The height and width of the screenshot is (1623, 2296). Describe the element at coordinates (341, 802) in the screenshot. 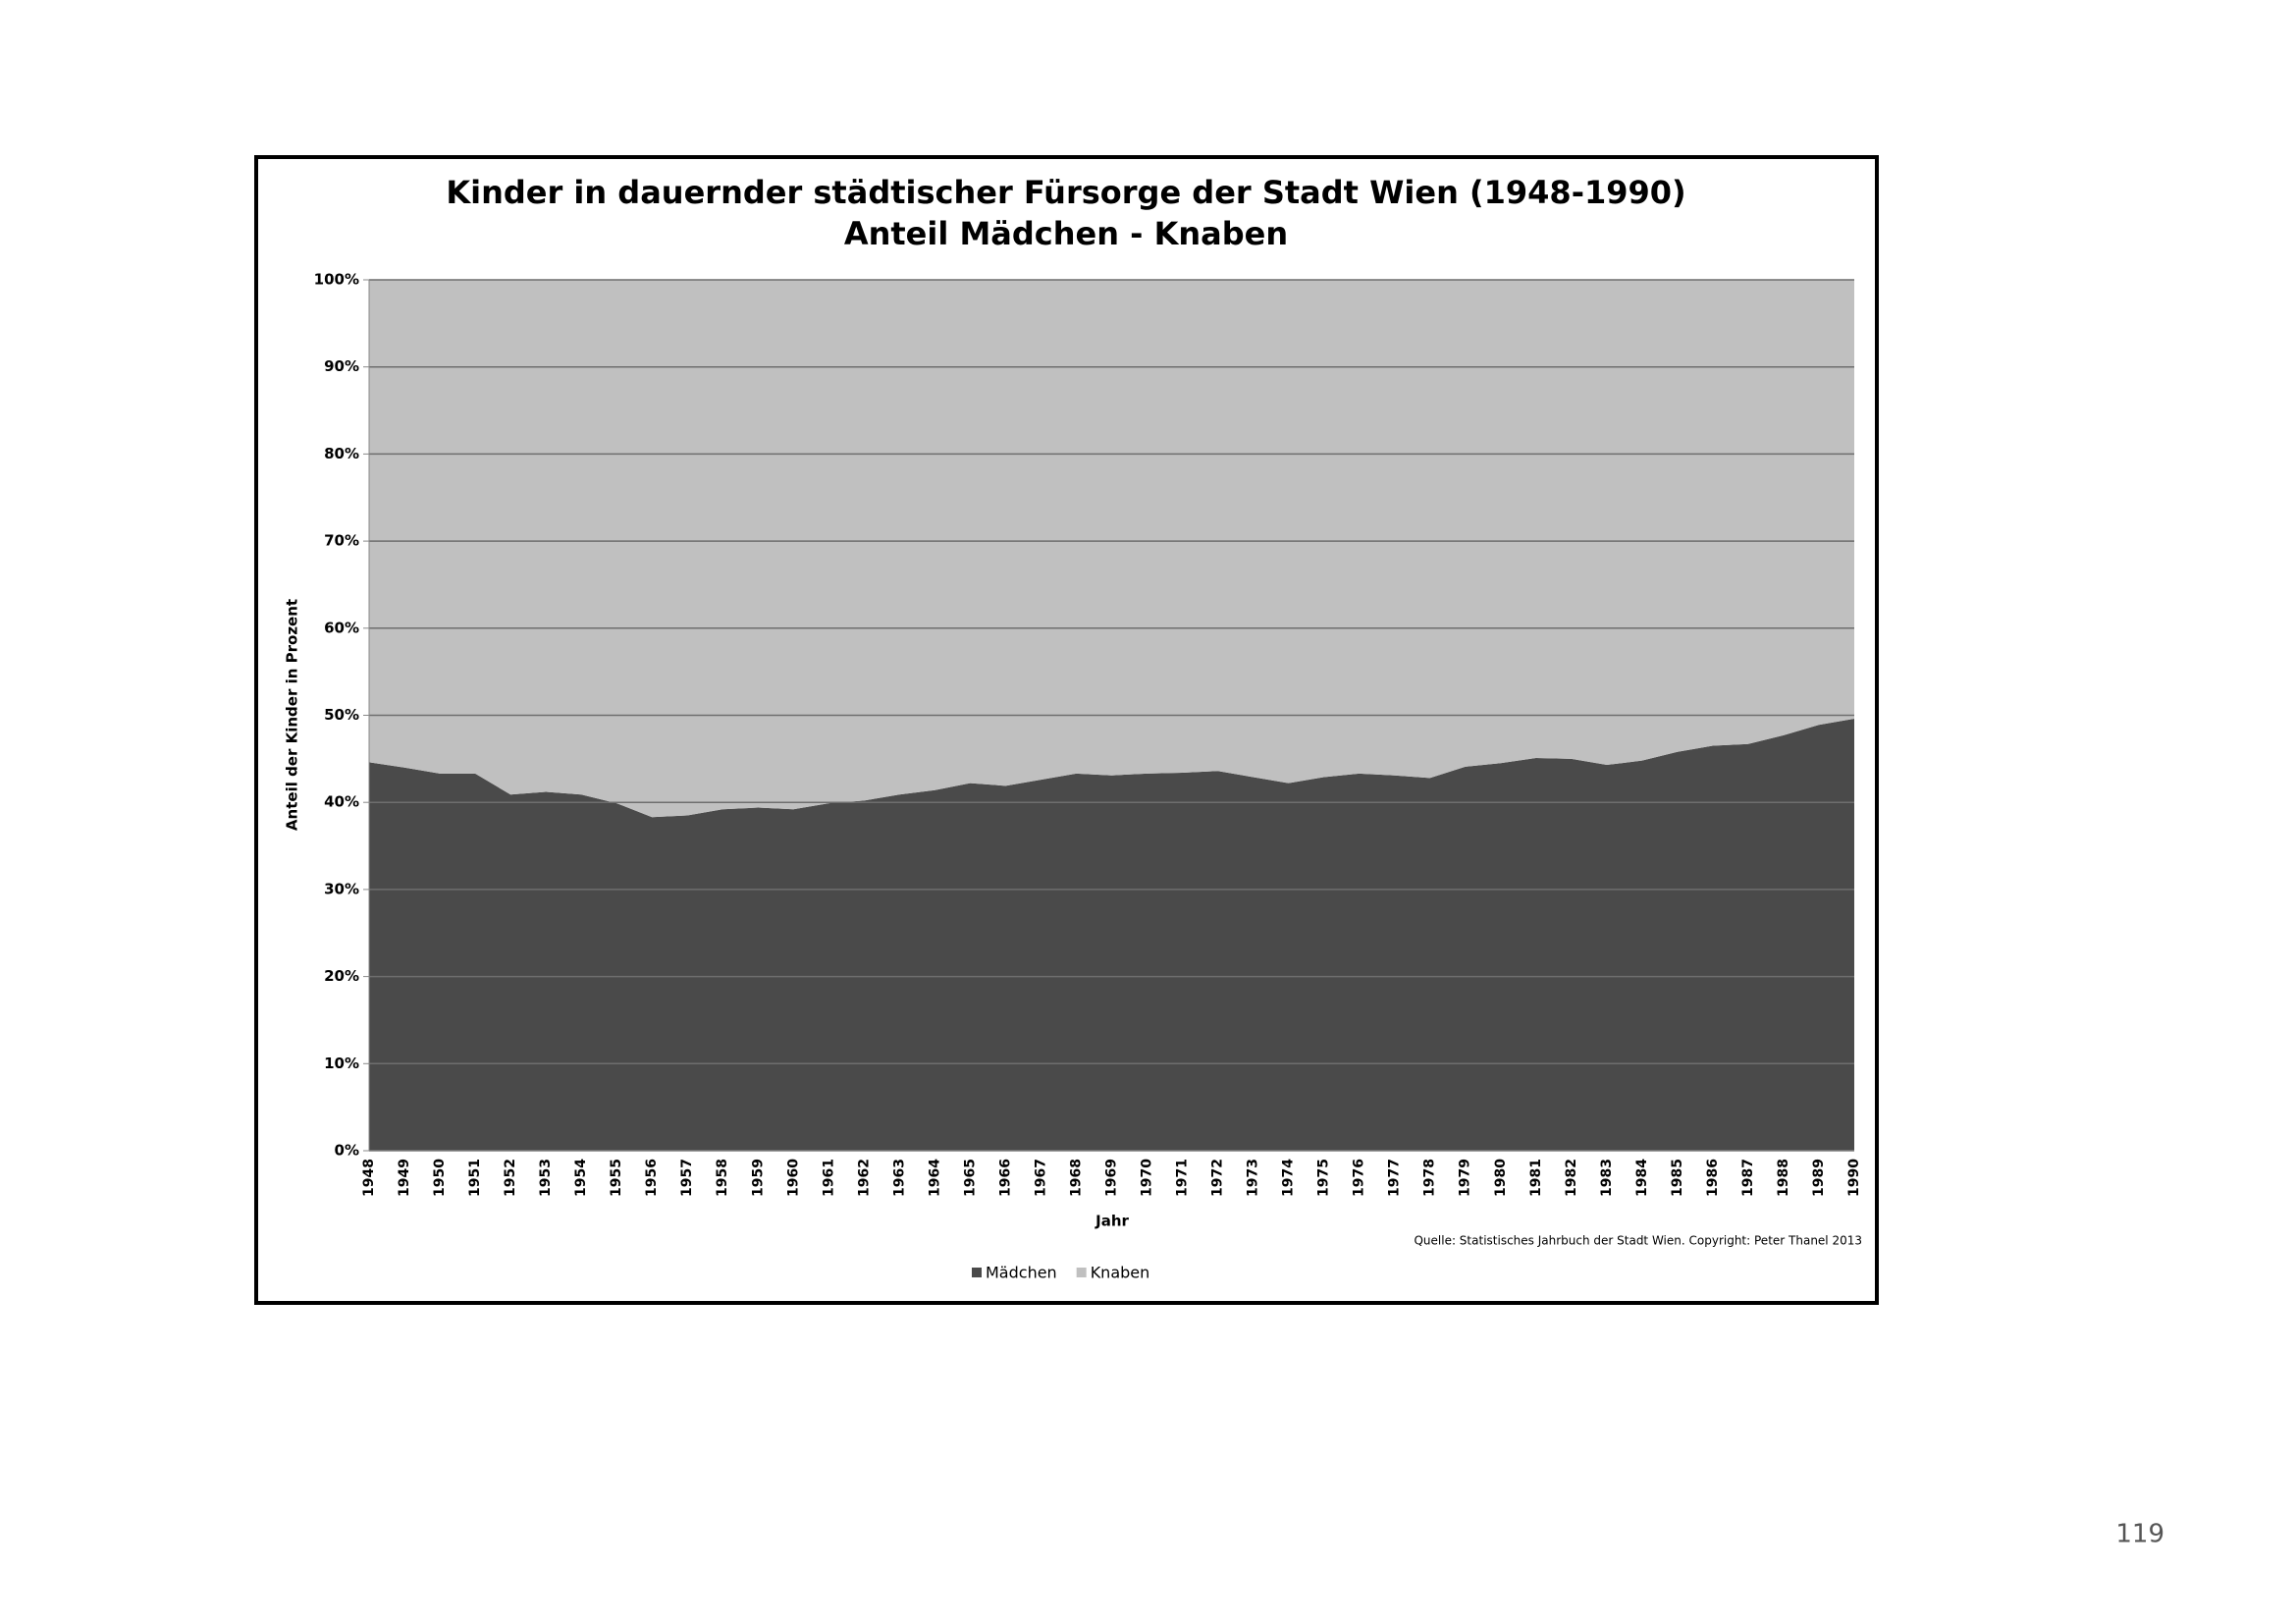

I see `y-tick-label: 40%` at that location.